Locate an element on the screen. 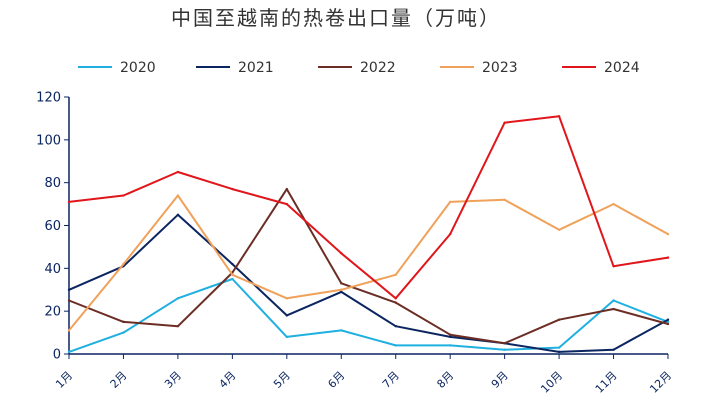  y-tick-label: 40 is located at coordinates (52, 269).